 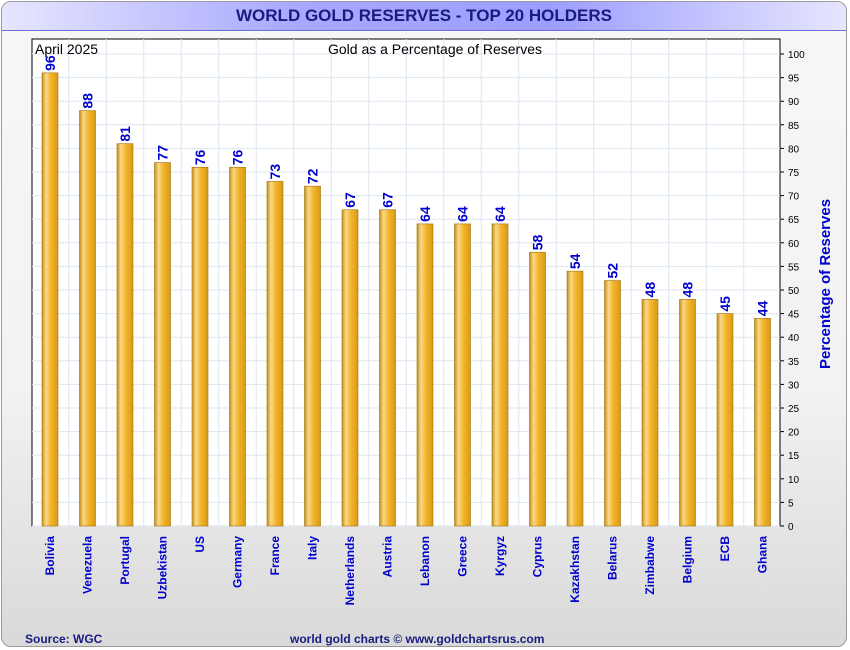 What do you see at coordinates (794, 315) in the screenshot?
I see `y-tick-label: 45` at bounding box center [794, 315].